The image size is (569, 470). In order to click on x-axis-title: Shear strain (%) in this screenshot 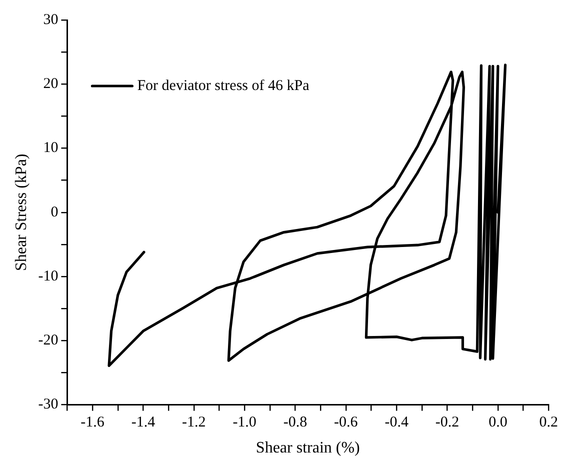, I will do `click(308, 448)`.